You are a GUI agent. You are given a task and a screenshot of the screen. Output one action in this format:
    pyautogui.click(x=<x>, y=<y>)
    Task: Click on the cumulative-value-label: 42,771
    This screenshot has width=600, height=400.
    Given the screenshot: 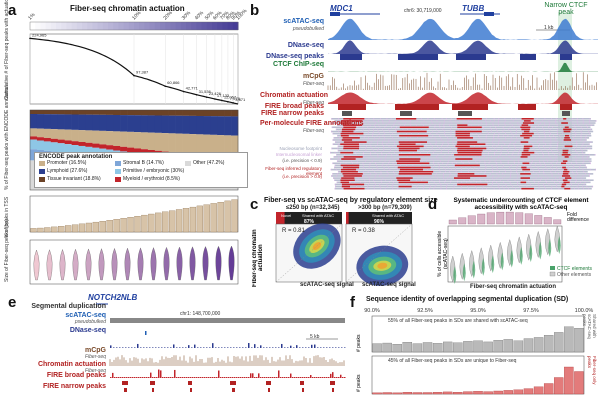 What is the action you would take?
    pyautogui.click(x=192, y=88)
    